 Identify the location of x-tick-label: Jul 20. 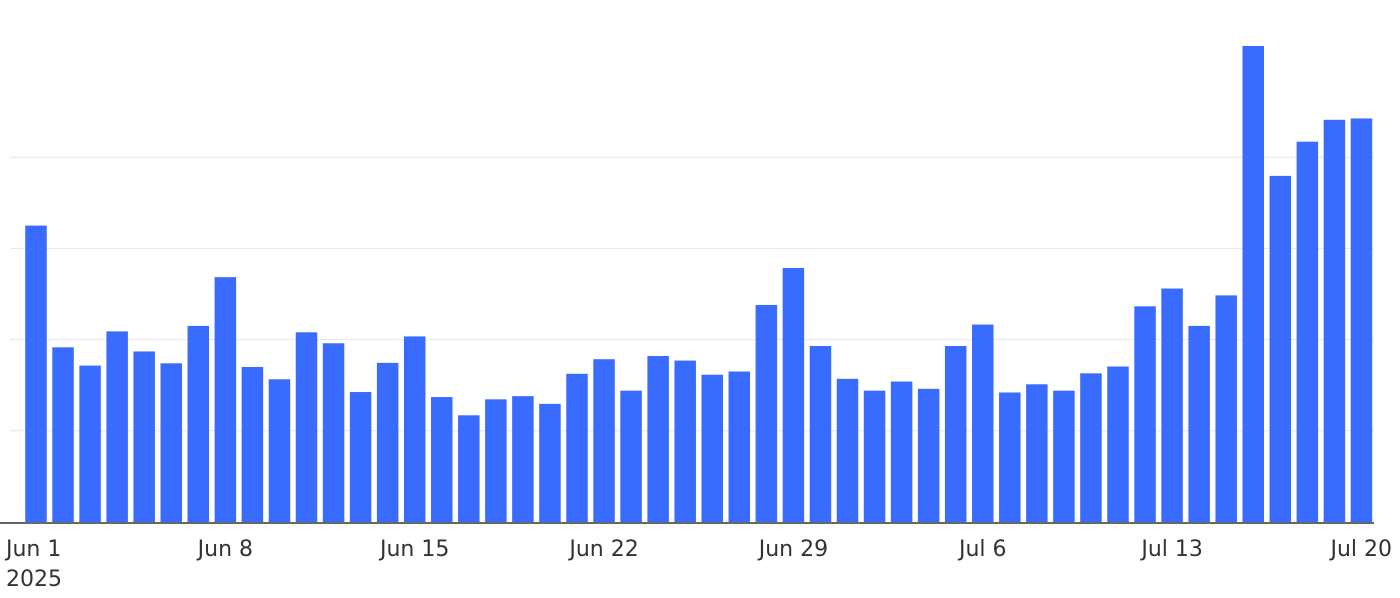
(1360, 549).